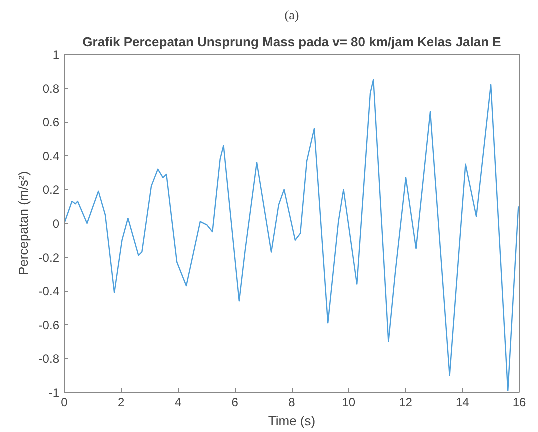  Describe the element at coordinates (56, 55) in the screenshot. I see `y-tick-label: 1` at that location.